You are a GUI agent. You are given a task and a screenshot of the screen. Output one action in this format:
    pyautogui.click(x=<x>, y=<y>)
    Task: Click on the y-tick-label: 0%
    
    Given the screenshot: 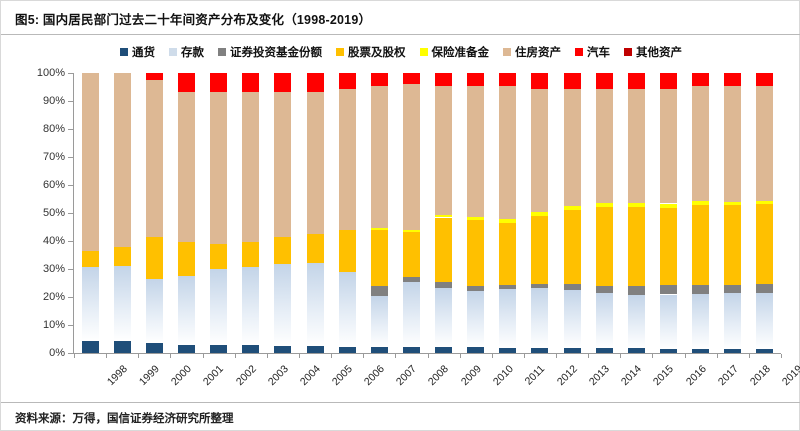 What is the action you would take?
    pyautogui.click(x=57, y=353)
    